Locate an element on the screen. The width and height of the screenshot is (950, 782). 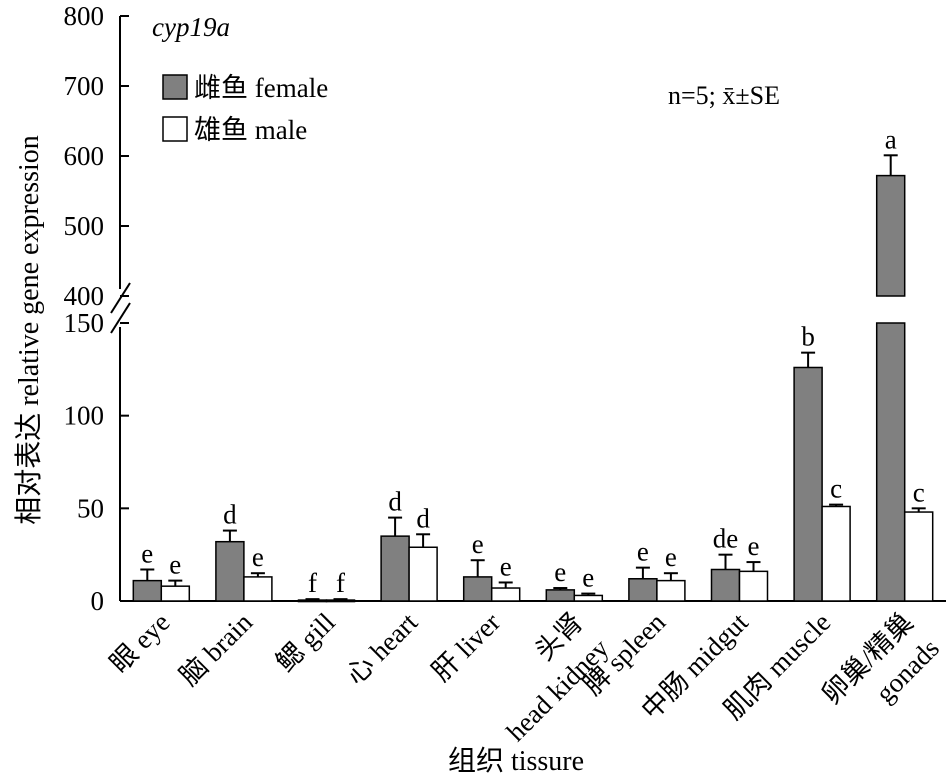
legend-label-female: 雌鱼 female is located at coordinates (261, 88).